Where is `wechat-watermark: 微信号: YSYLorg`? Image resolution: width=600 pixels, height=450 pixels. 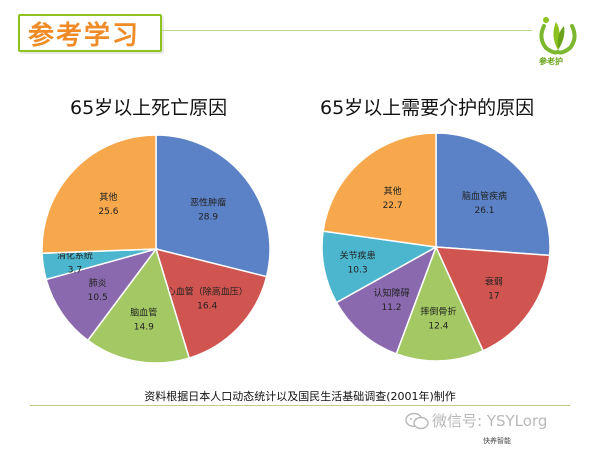
wechat-watermark: 微信号: YSYLorg is located at coordinates (490, 421).